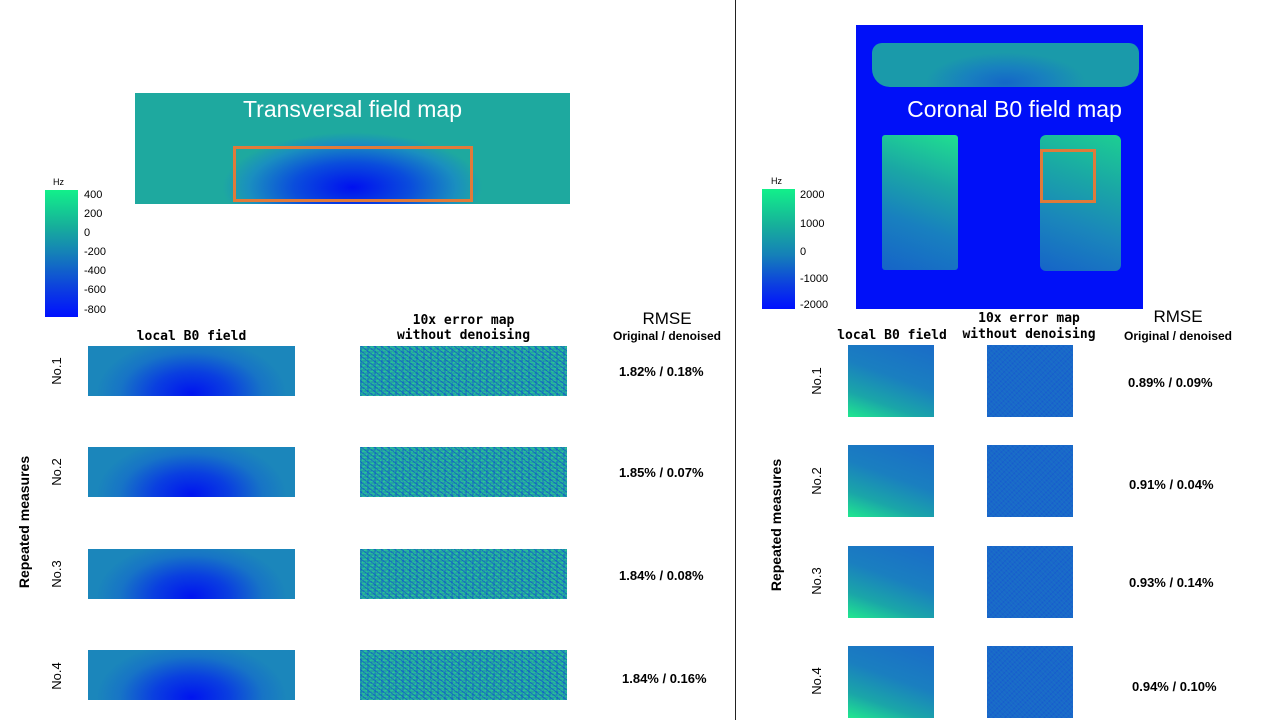  I want to click on left-colorbar-tick: -800, so click(95, 310).